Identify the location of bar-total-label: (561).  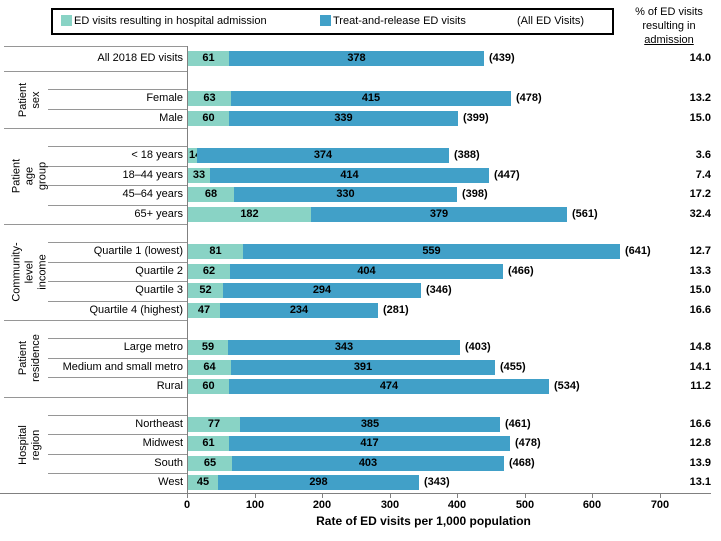
(585, 214).